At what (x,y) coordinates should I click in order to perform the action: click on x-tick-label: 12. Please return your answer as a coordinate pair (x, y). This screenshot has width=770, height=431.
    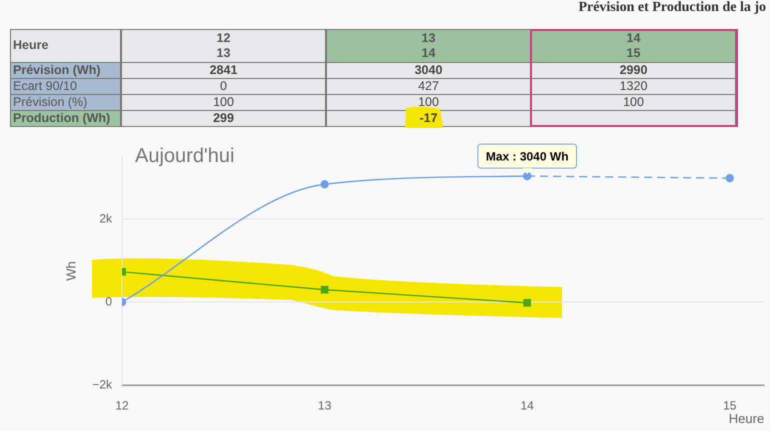
    Looking at the image, I should click on (122, 405).